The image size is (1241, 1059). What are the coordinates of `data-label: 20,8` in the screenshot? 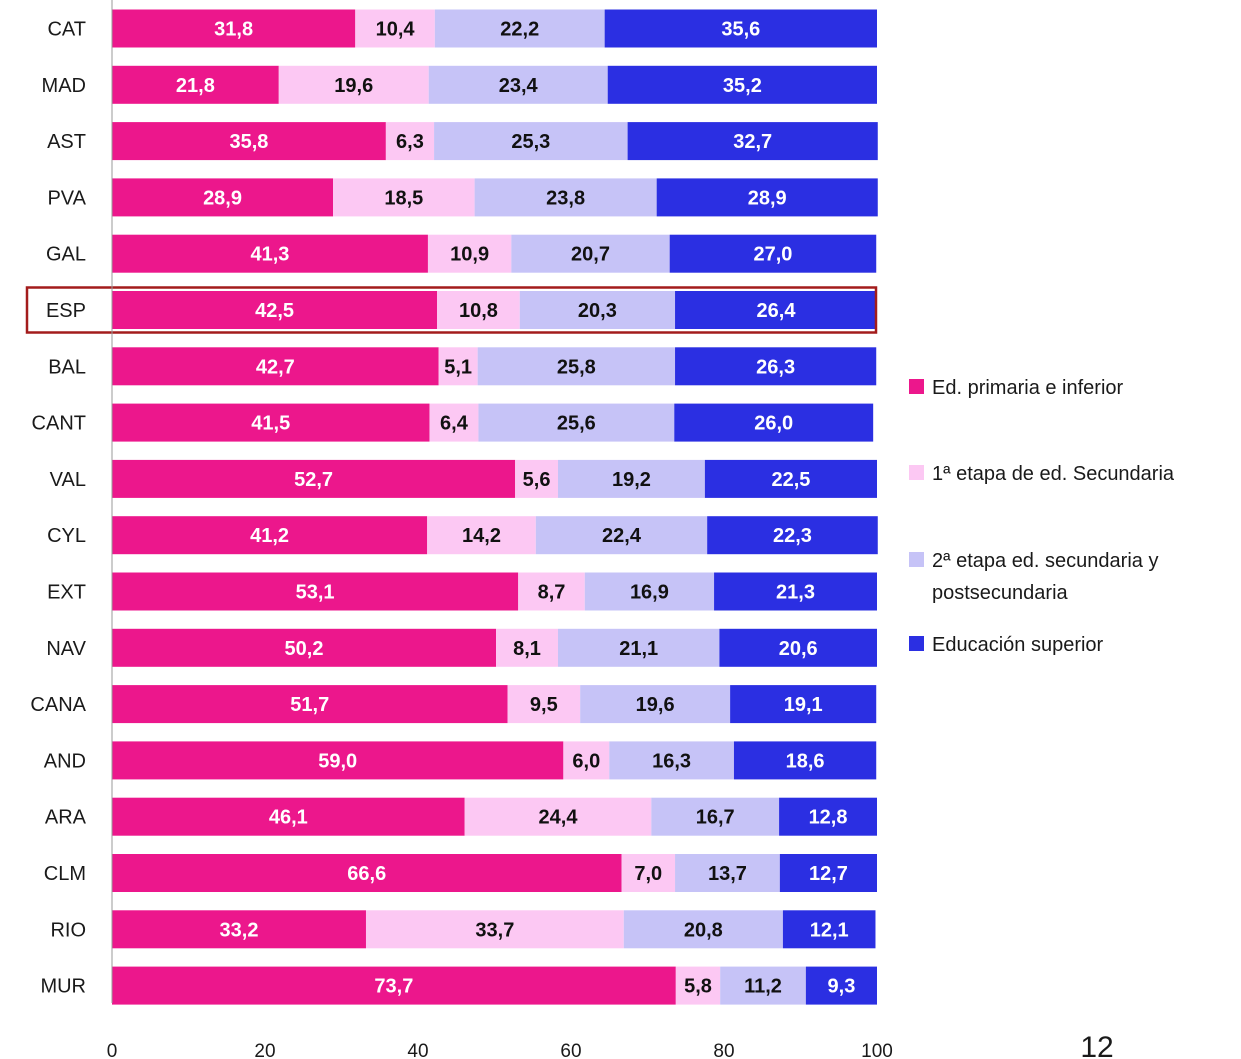 It's located at (703, 930).